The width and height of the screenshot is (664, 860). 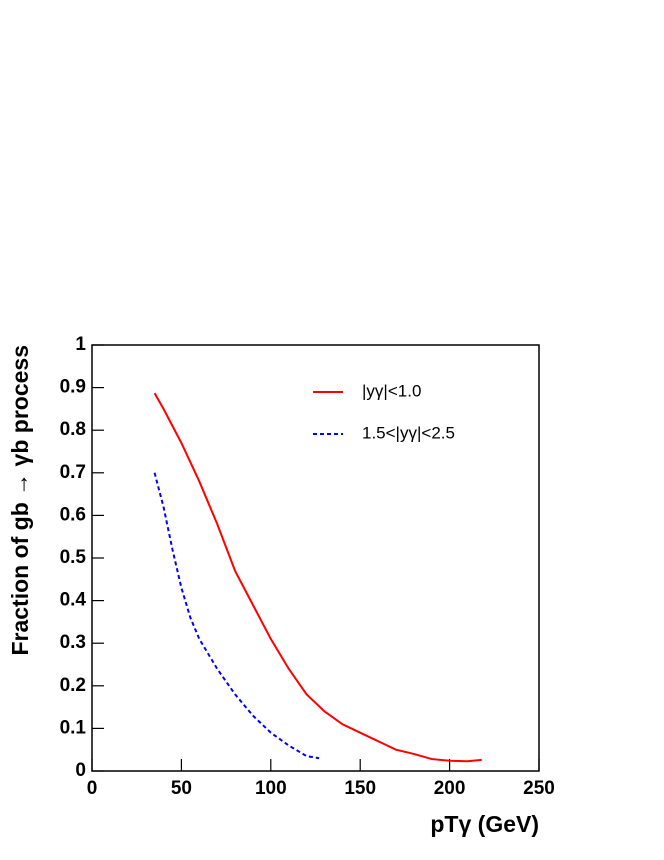 What do you see at coordinates (73, 642) in the screenshot?
I see `y-tick-label: 0.3` at bounding box center [73, 642].